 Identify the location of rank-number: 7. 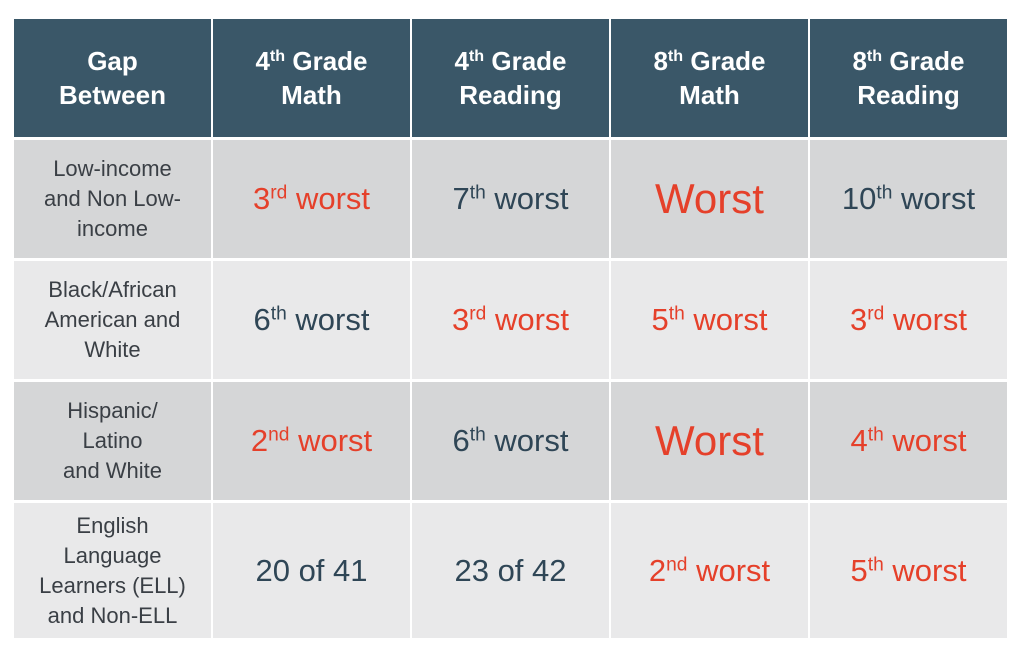
(461, 198).